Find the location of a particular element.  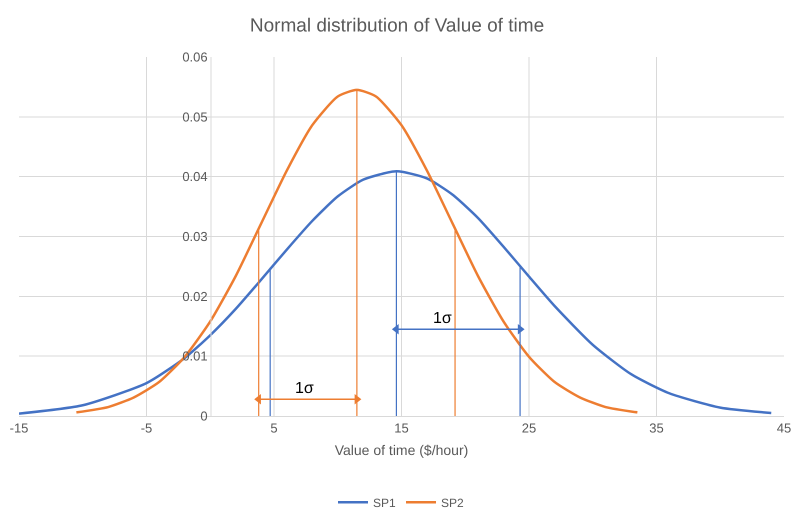

x-tick-label: 5 is located at coordinates (274, 428).